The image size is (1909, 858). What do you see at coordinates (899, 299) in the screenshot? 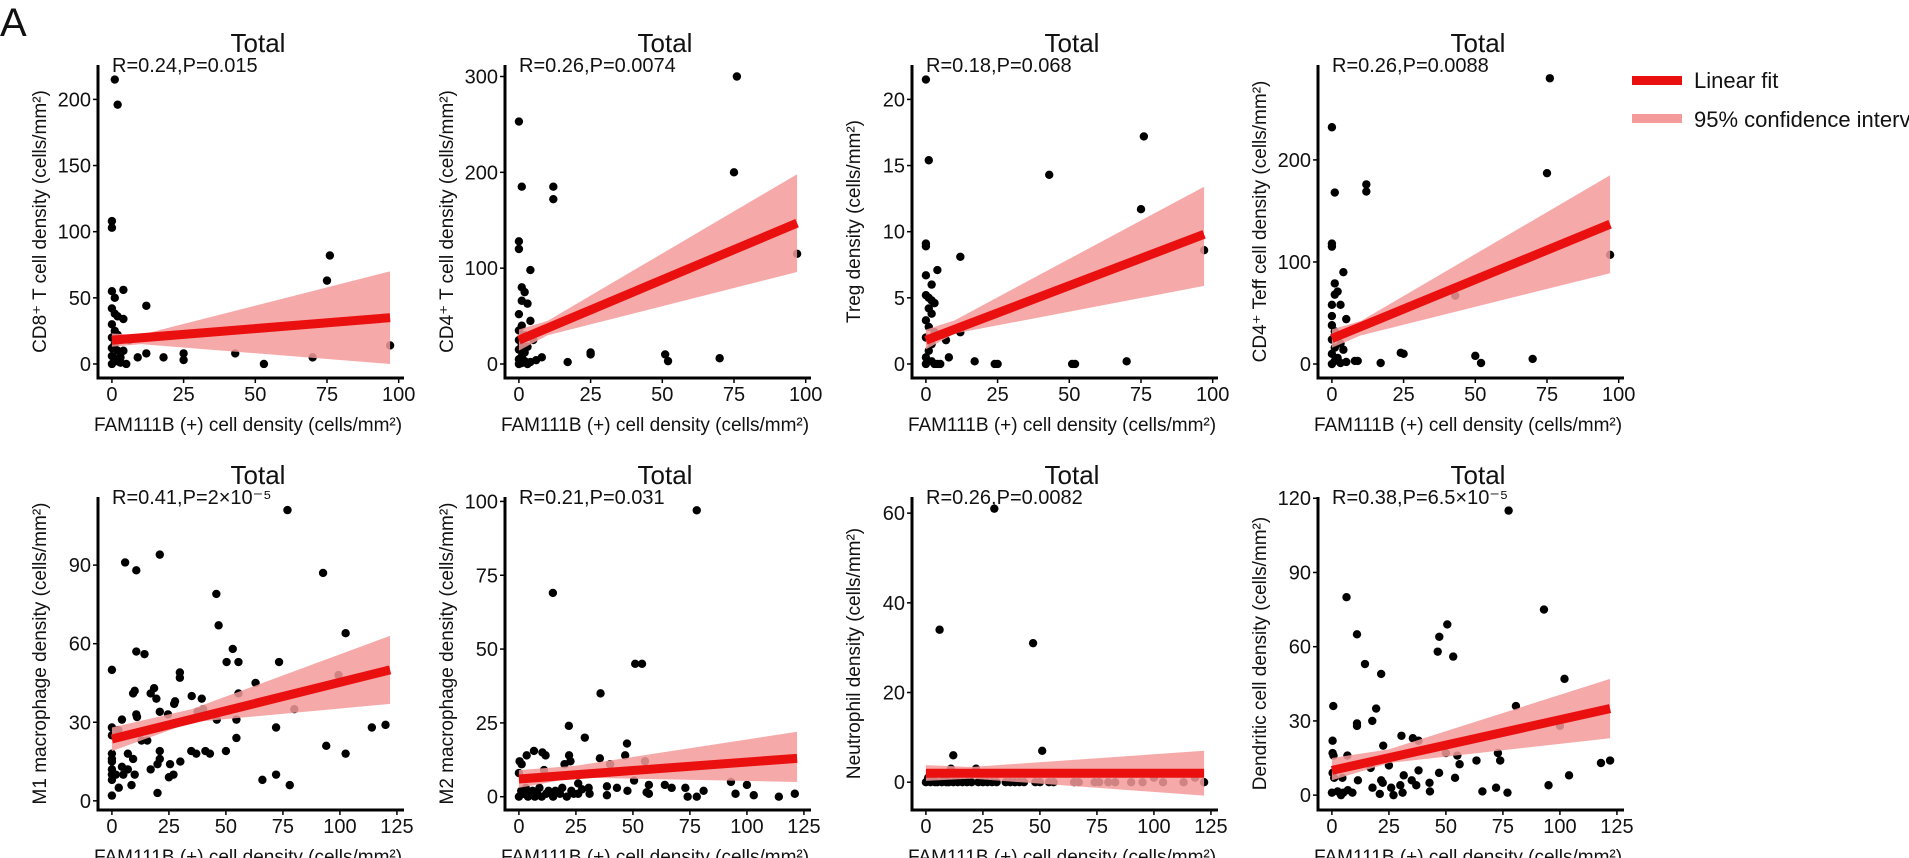
I see `y-tick-label: 5` at bounding box center [899, 299].